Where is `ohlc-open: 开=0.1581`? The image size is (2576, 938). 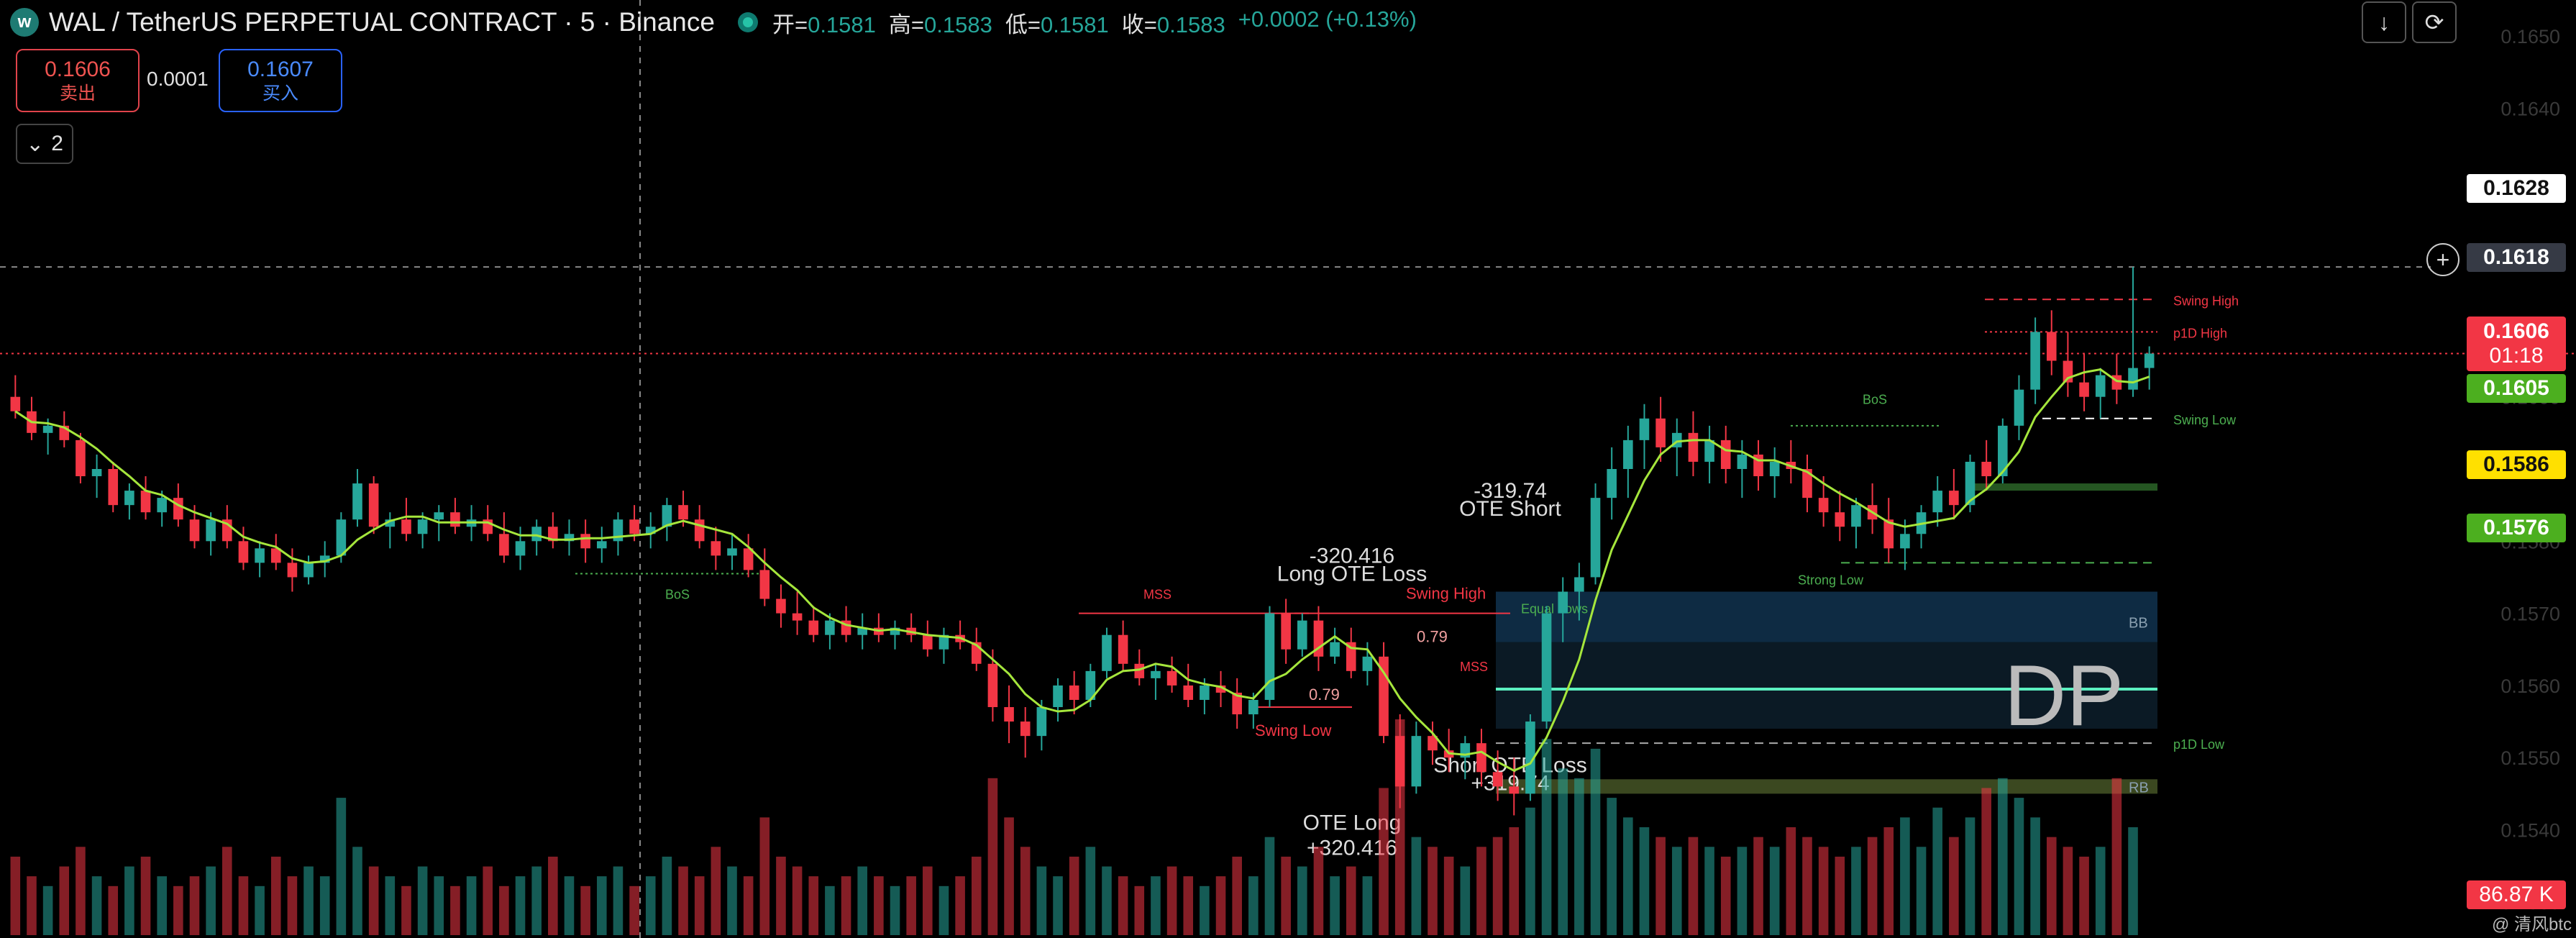
ohlc-open: 开=0.1581 is located at coordinates (824, 24).